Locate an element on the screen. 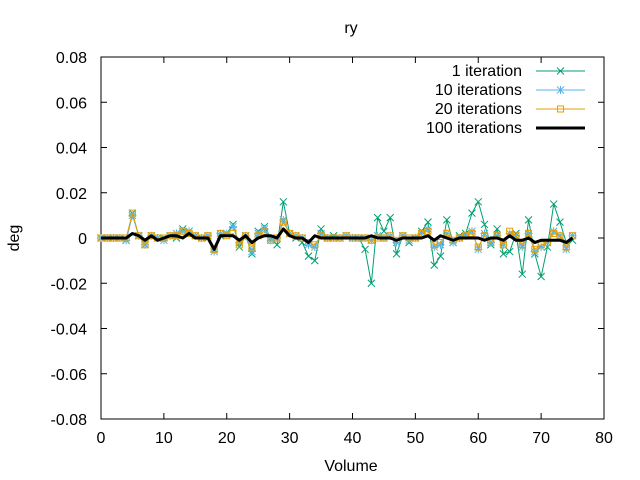 The height and width of the screenshot is (480, 640). y-tick-label: 0 is located at coordinates (82, 239).